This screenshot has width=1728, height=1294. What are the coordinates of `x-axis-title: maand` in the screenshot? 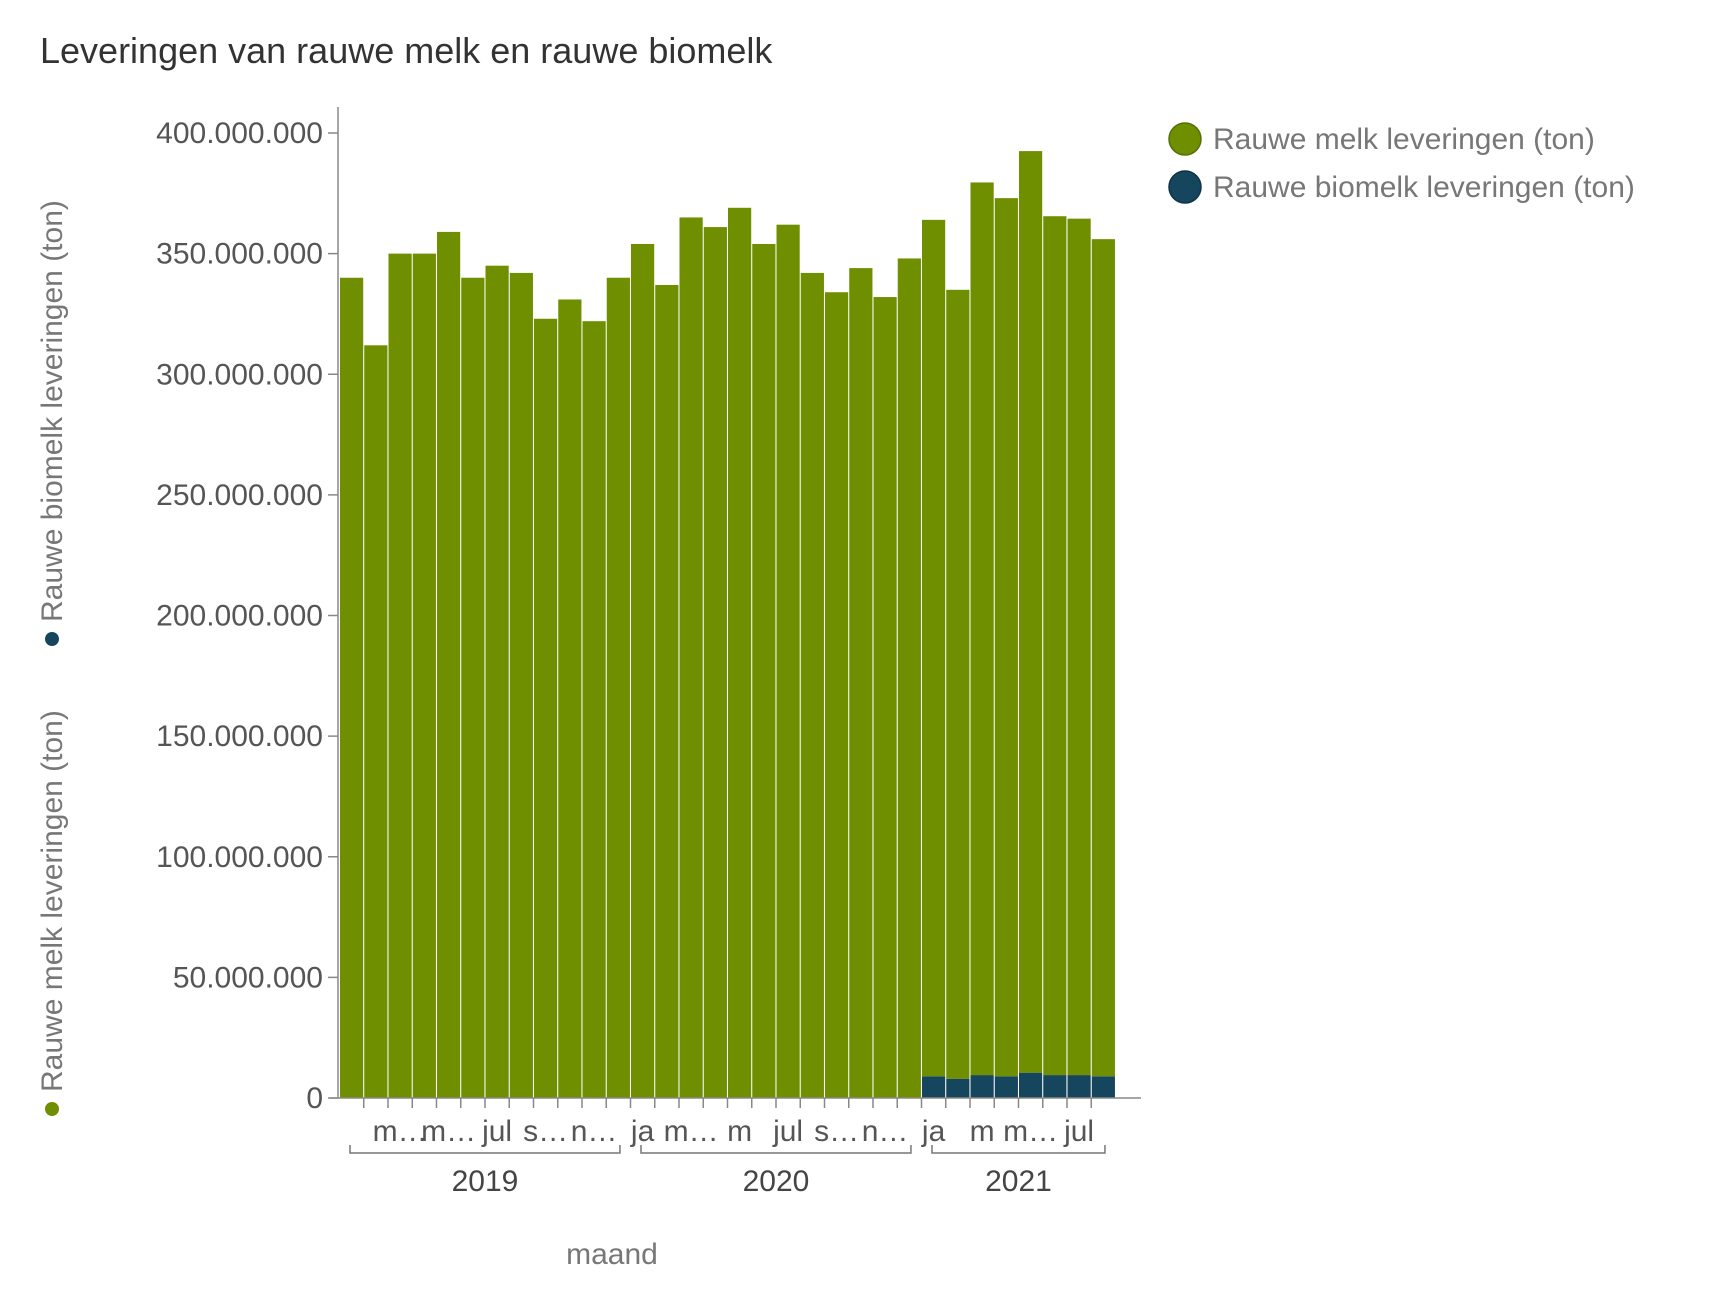 It's located at (612, 1254).